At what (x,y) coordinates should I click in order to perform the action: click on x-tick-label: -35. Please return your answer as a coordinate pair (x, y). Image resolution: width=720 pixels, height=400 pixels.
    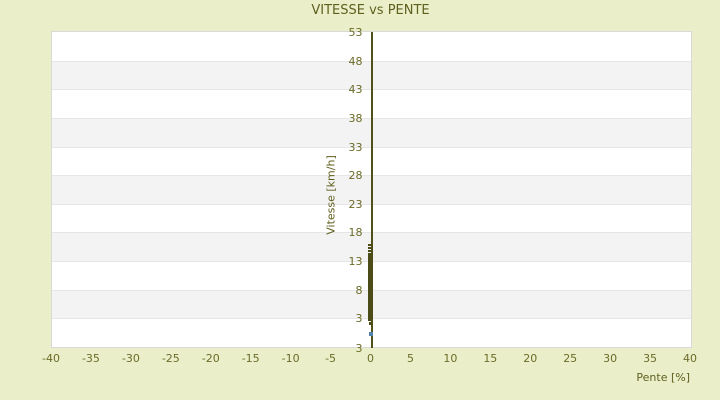
    Looking at the image, I should click on (90, 358).